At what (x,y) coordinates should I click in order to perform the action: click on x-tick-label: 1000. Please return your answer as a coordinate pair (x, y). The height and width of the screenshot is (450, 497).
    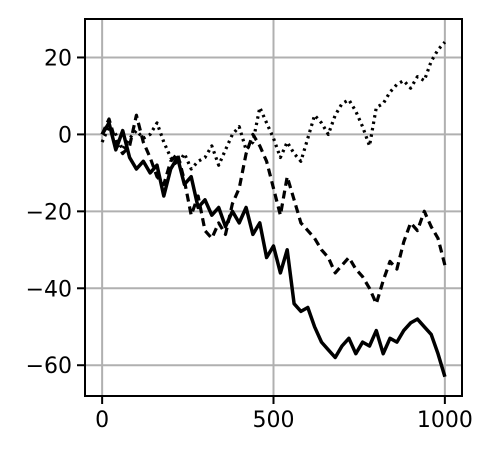
    Looking at the image, I should click on (445, 420).